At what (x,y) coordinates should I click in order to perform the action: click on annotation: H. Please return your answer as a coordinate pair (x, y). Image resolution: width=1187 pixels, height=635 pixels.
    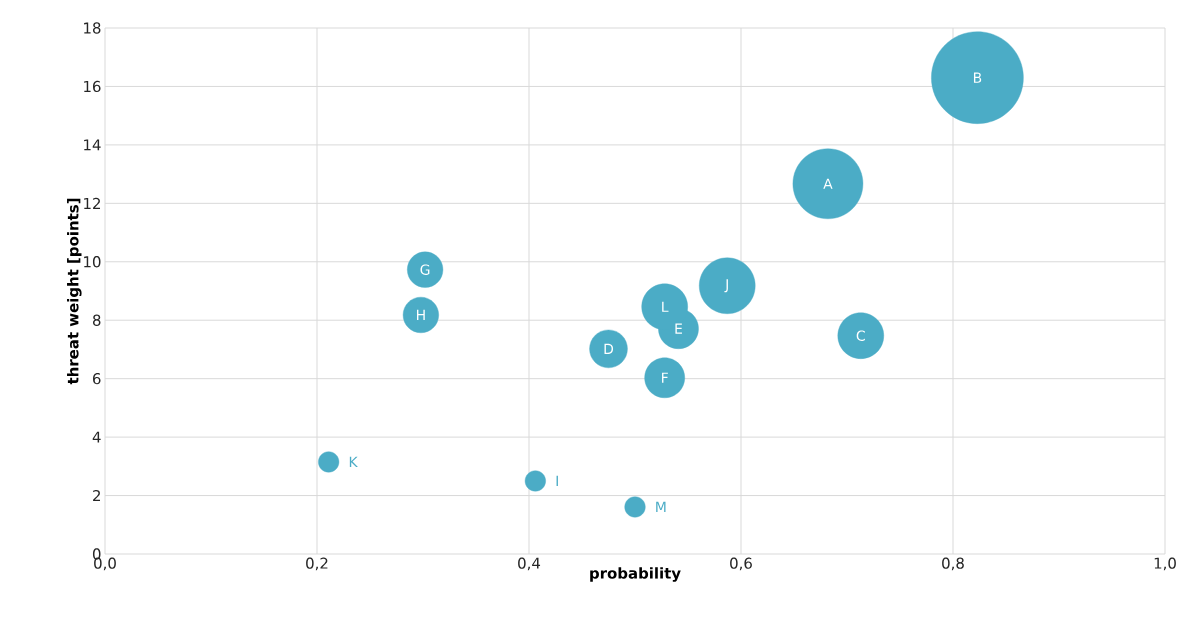
    Looking at the image, I should click on (421, 315).